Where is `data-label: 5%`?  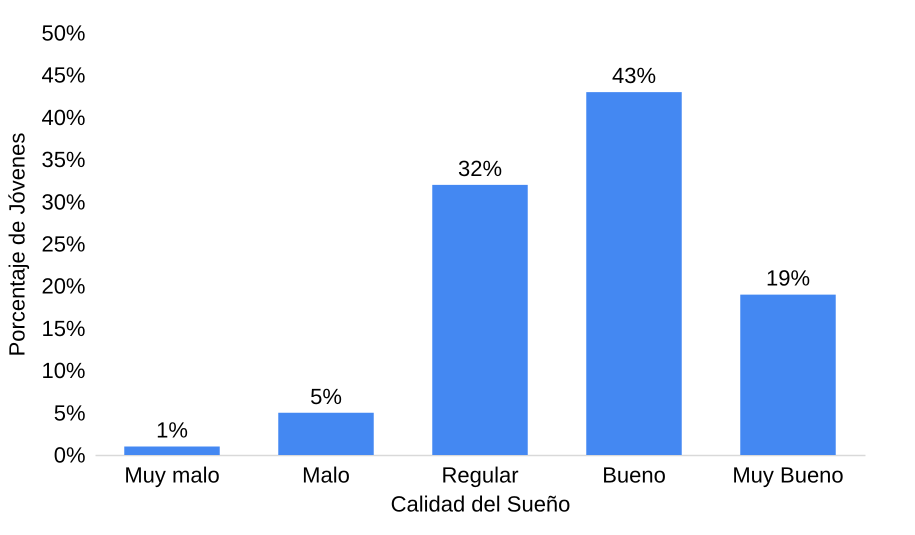
data-label: 5% is located at coordinates (326, 396).